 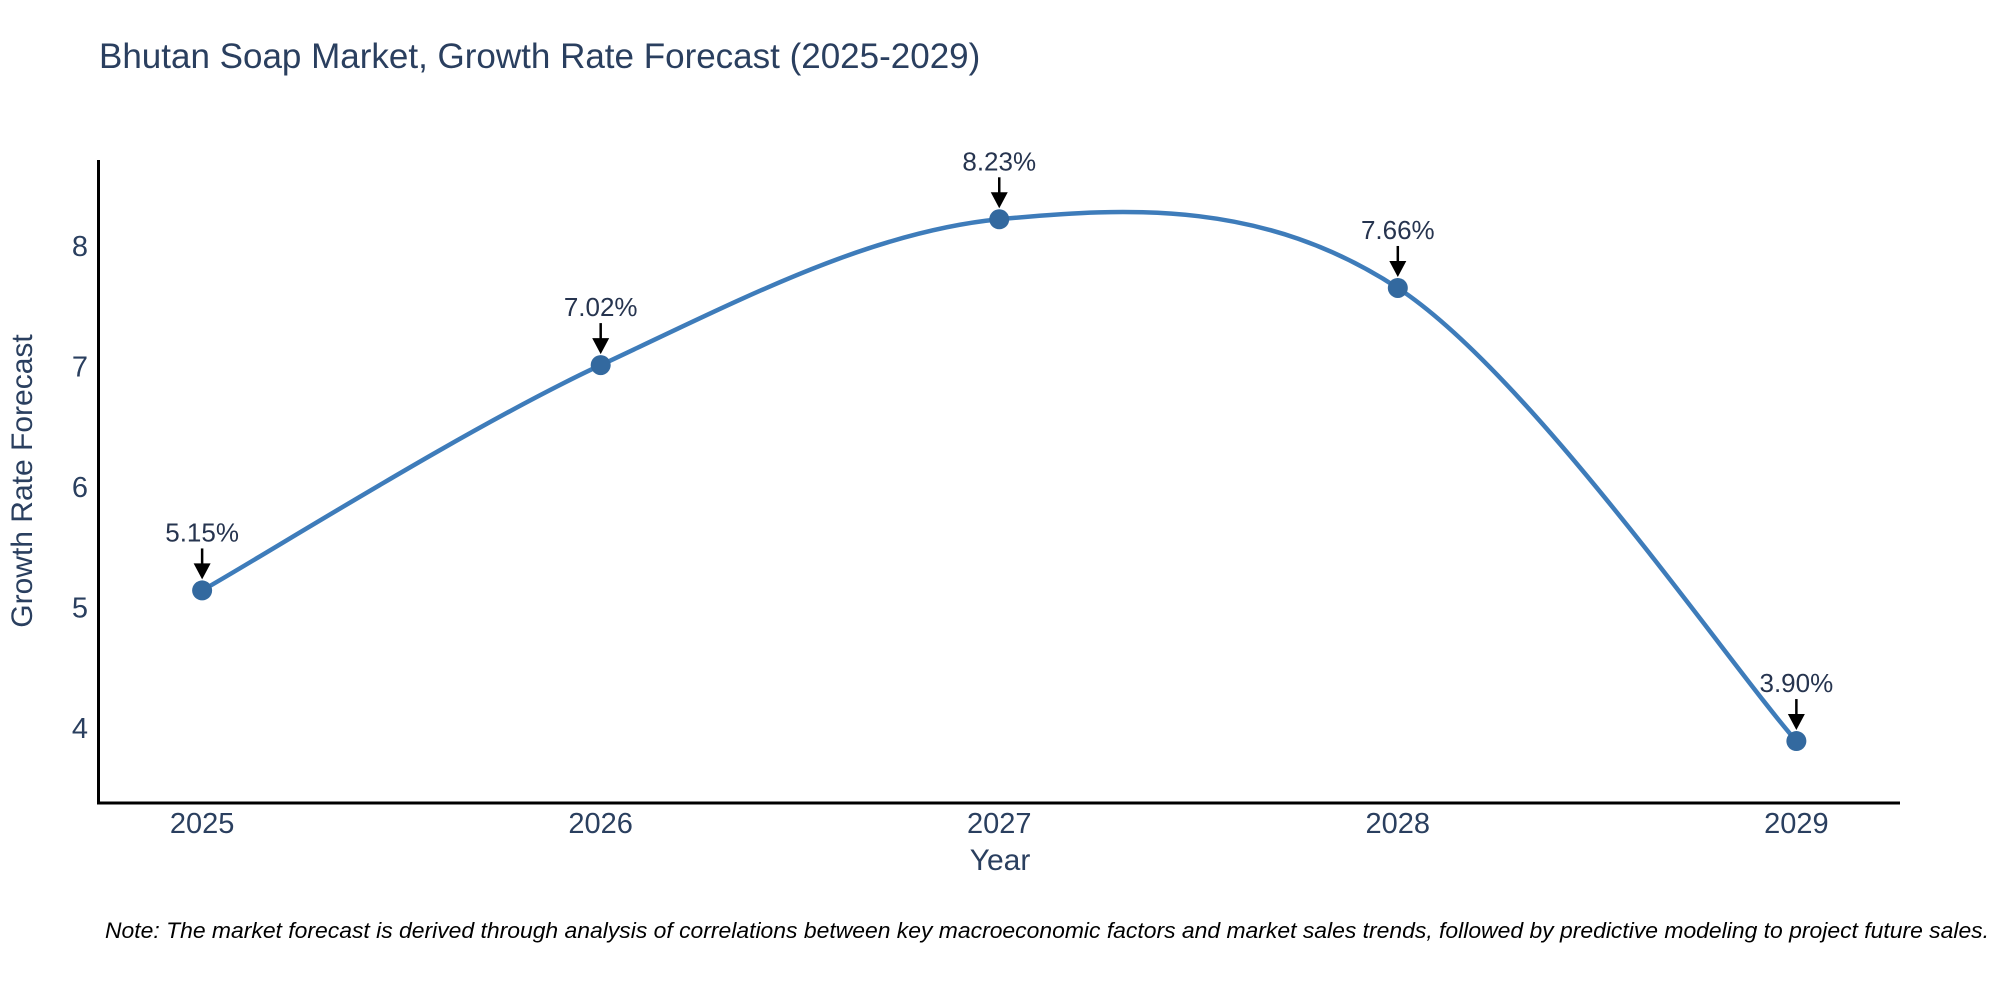 What do you see at coordinates (1398, 230) in the screenshot?
I see `annotation-label: 7.66%` at bounding box center [1398, 230].